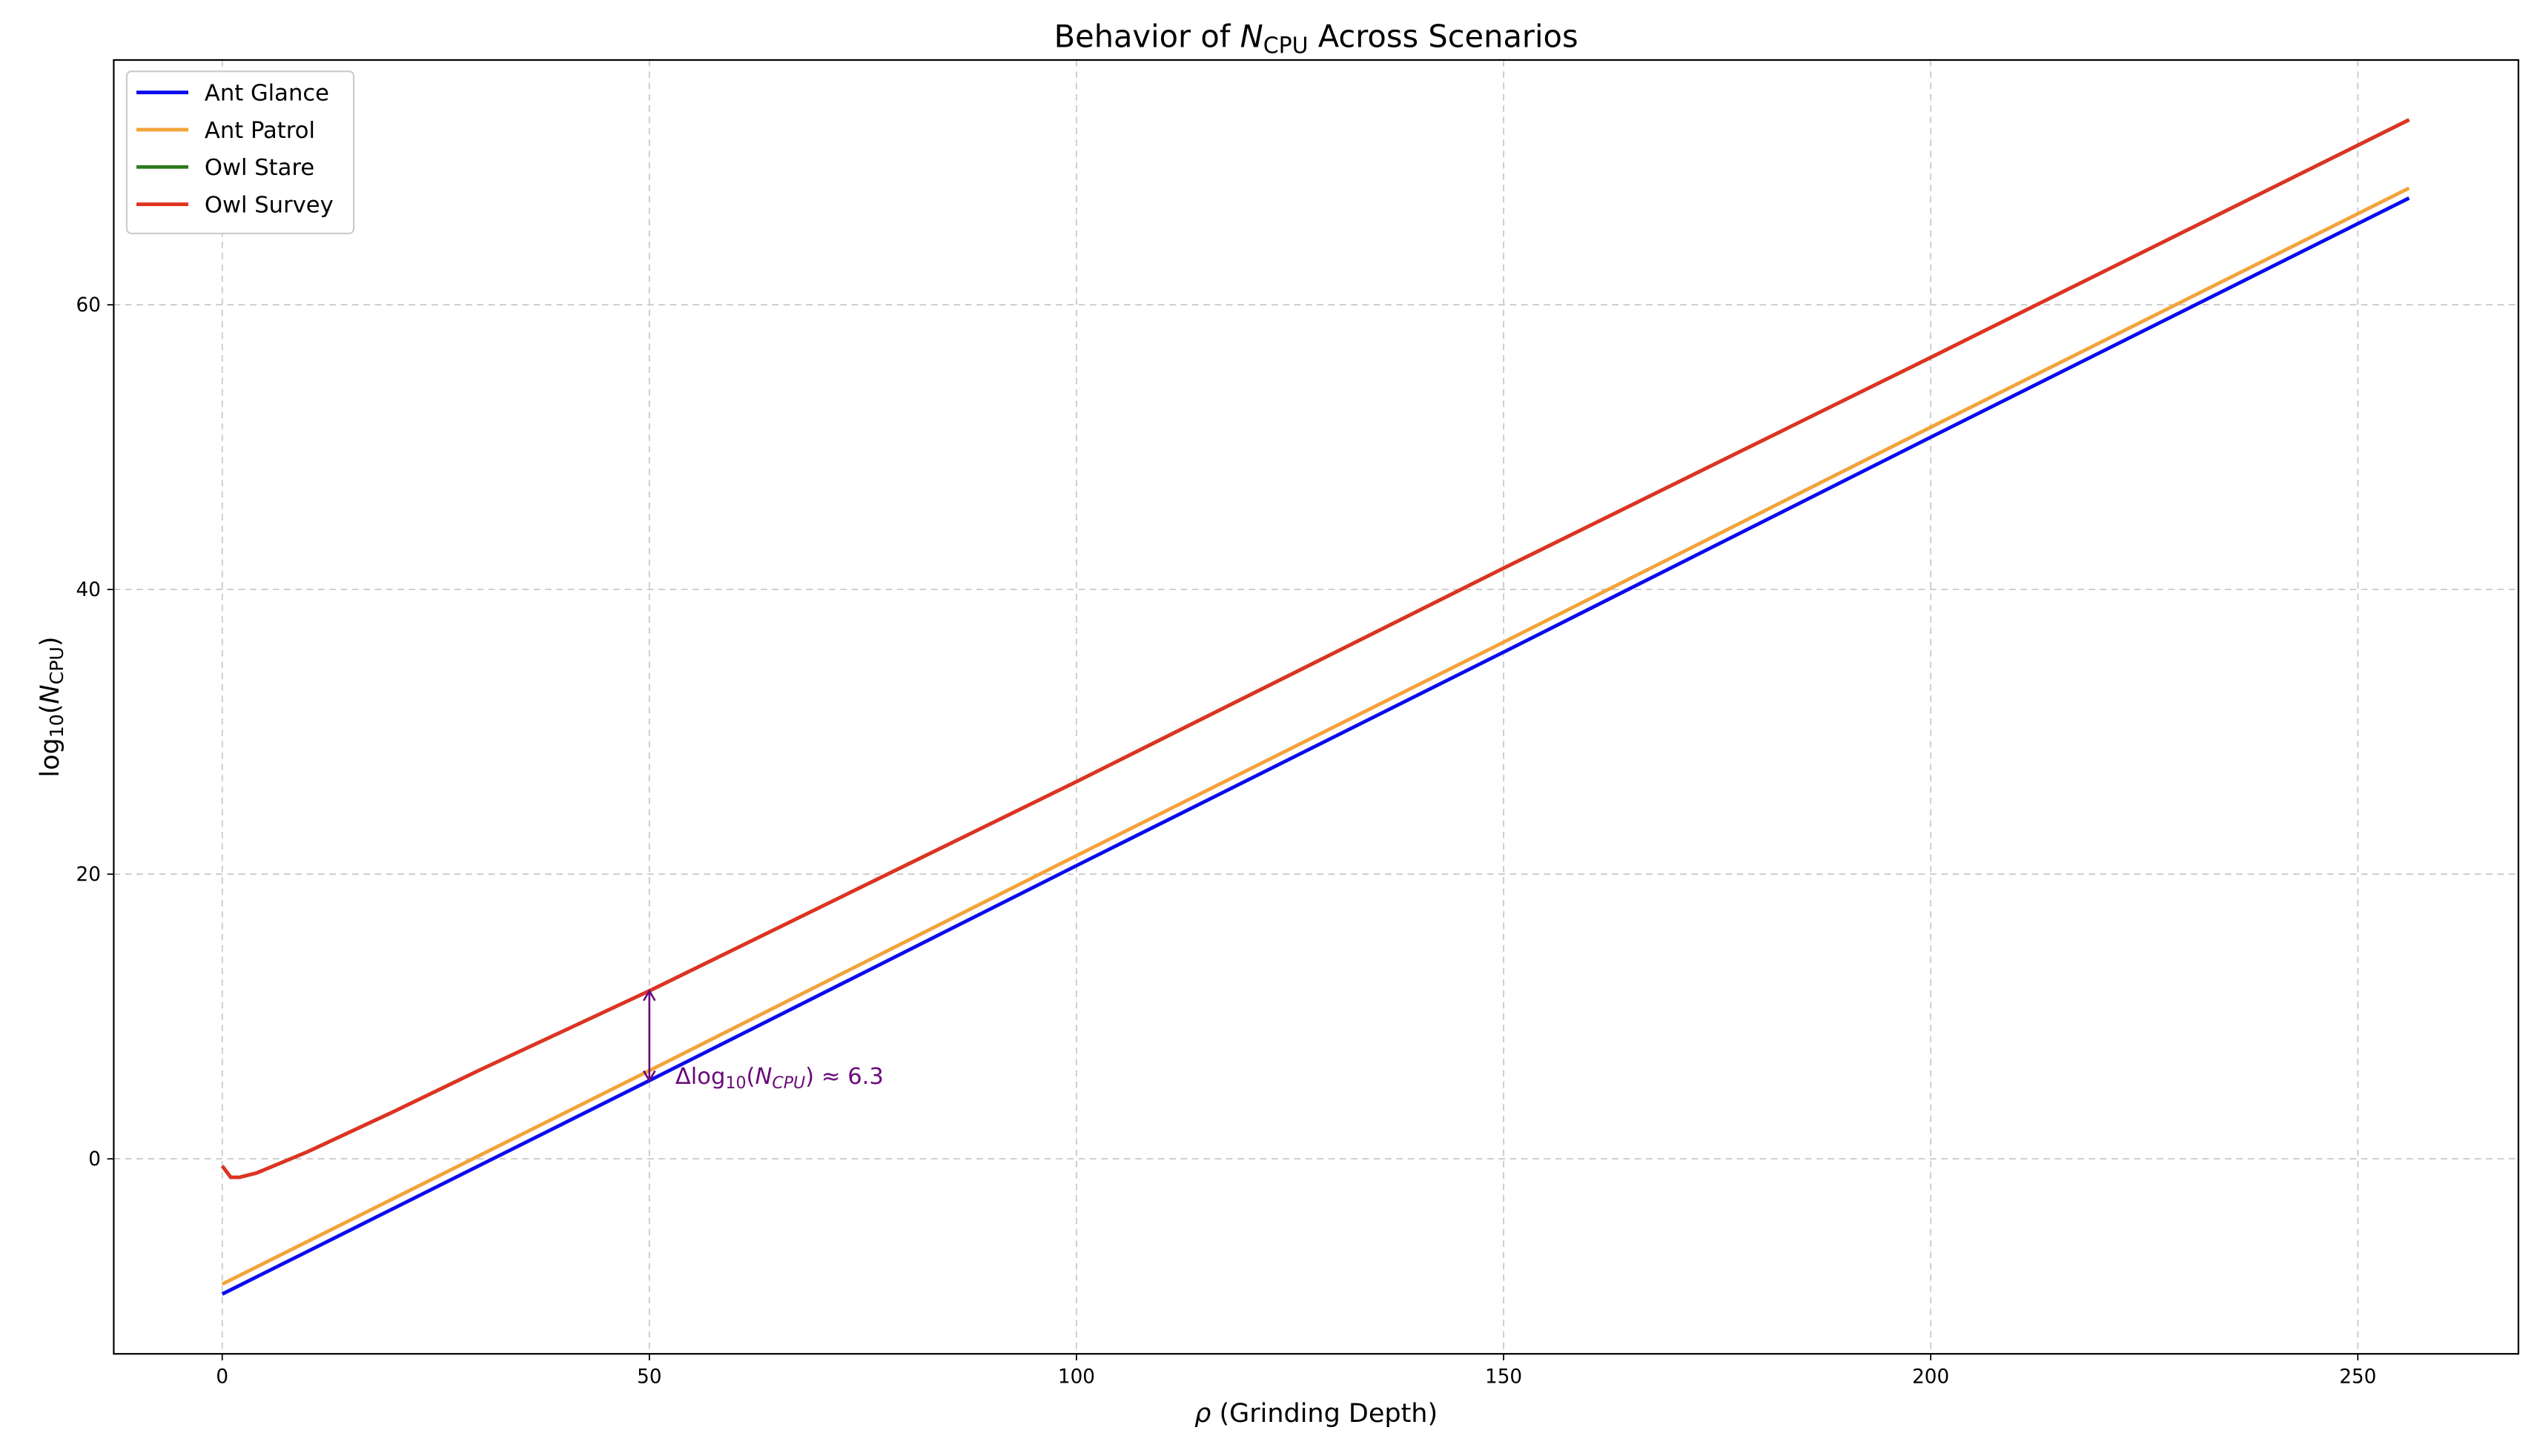 This screenshot has width=2543, height=1456. Describe the element at coordinates (259, 168) in the screenshot. I see `legend-label: Owl Stare` at that location.